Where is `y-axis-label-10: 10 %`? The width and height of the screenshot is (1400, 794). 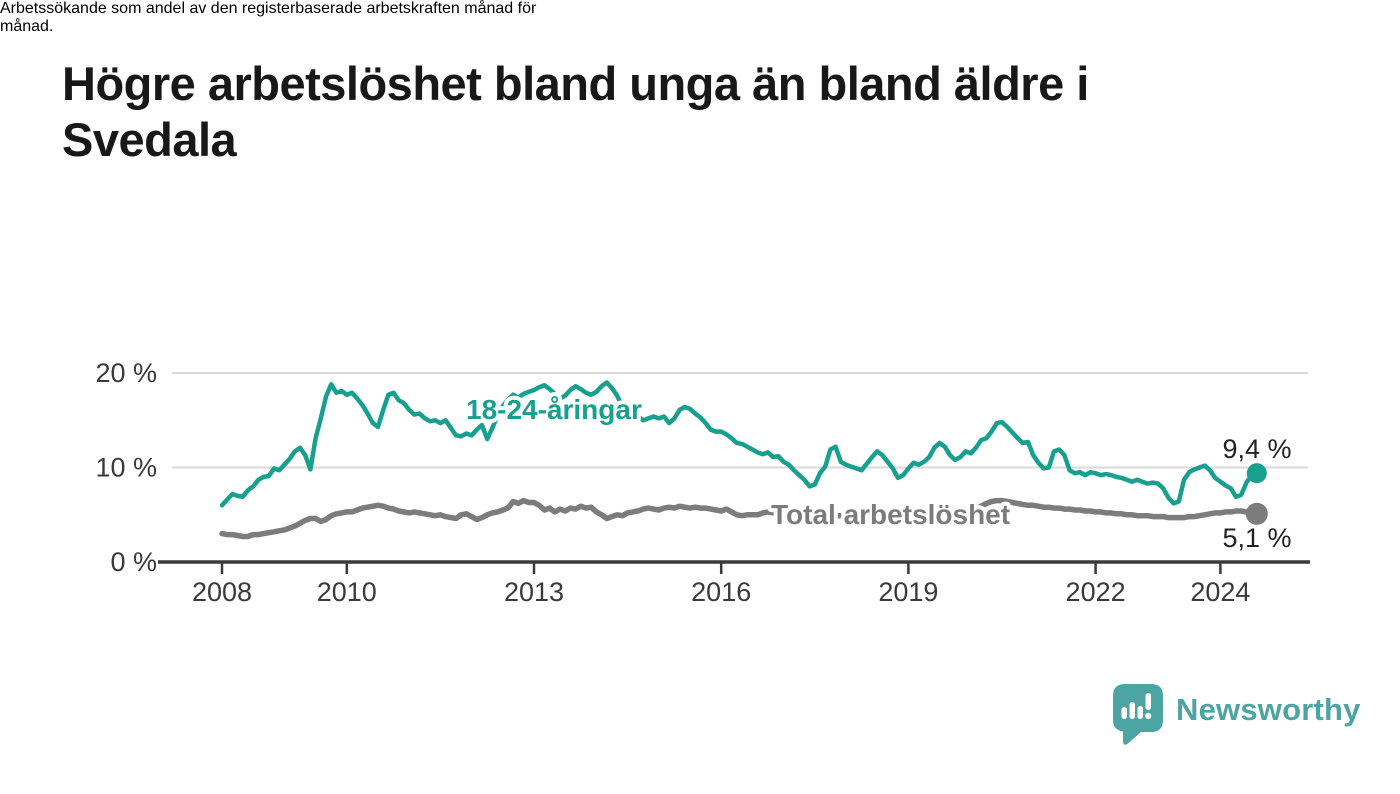
y-axis-label-10: 10 % is located at coordinates (126, 468).